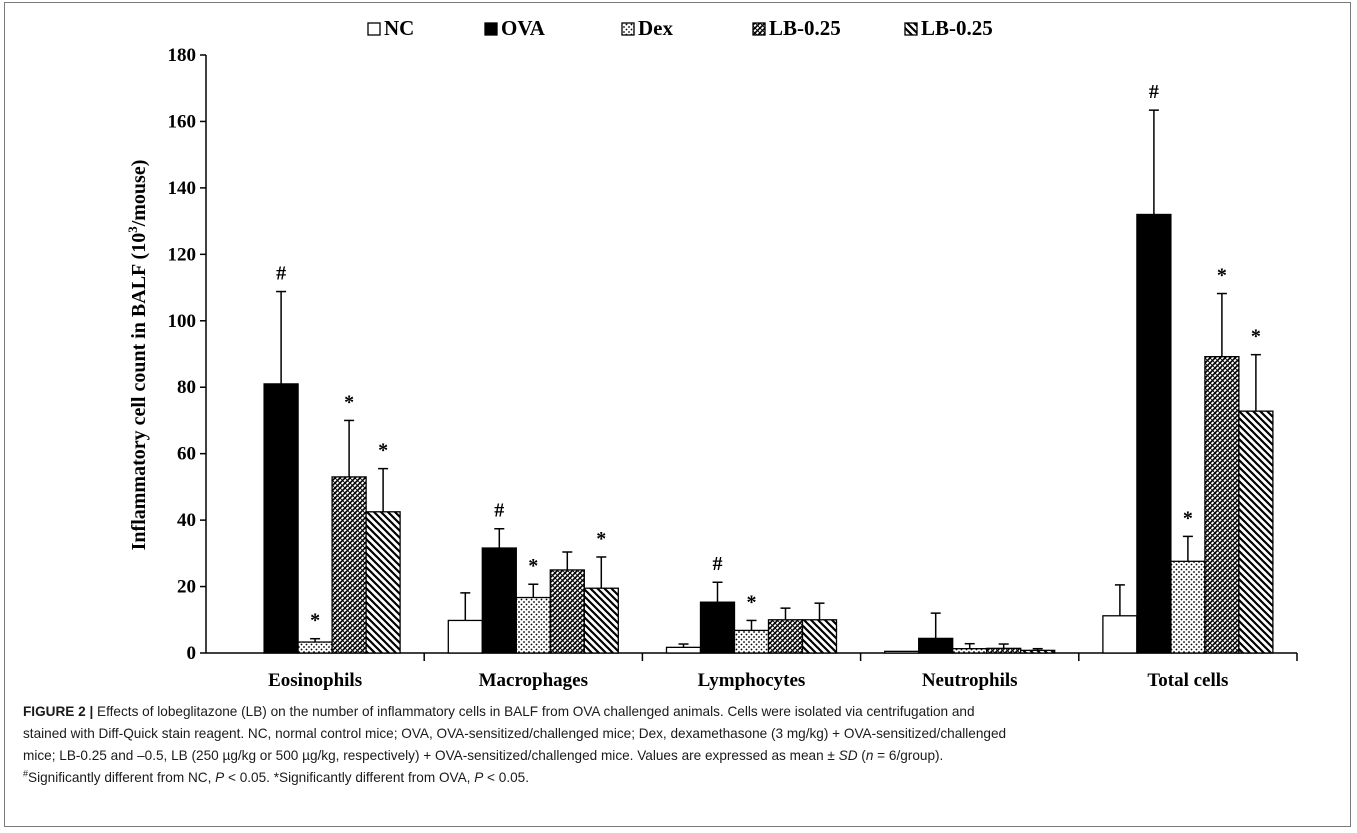 Image resolution: width=1357 pixels, height=833 pixels. I want to click on category-label: Total cells, so click(1187, 680).